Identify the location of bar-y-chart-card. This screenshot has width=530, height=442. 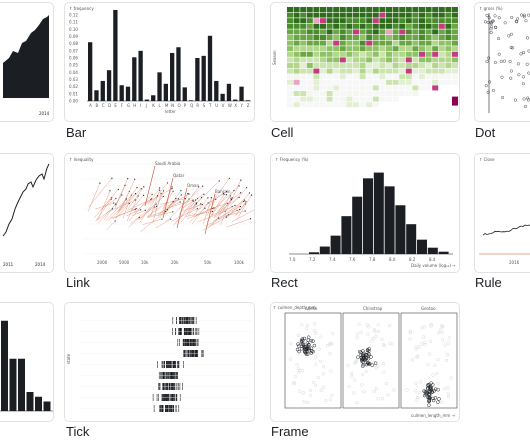
(27, 362).